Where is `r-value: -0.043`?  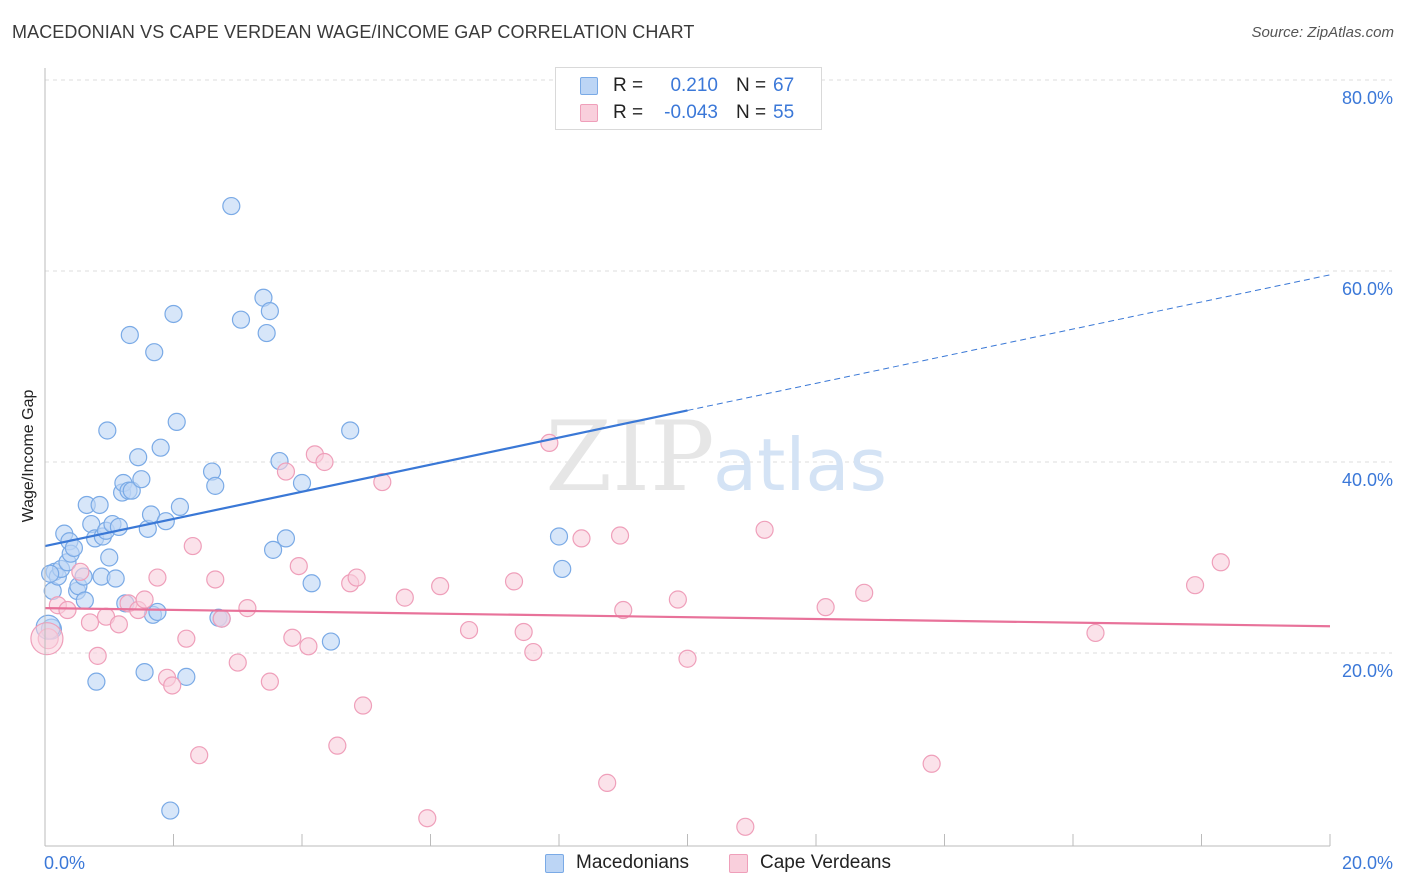 r-value: -0.043 is located at coordinates (691, 112).